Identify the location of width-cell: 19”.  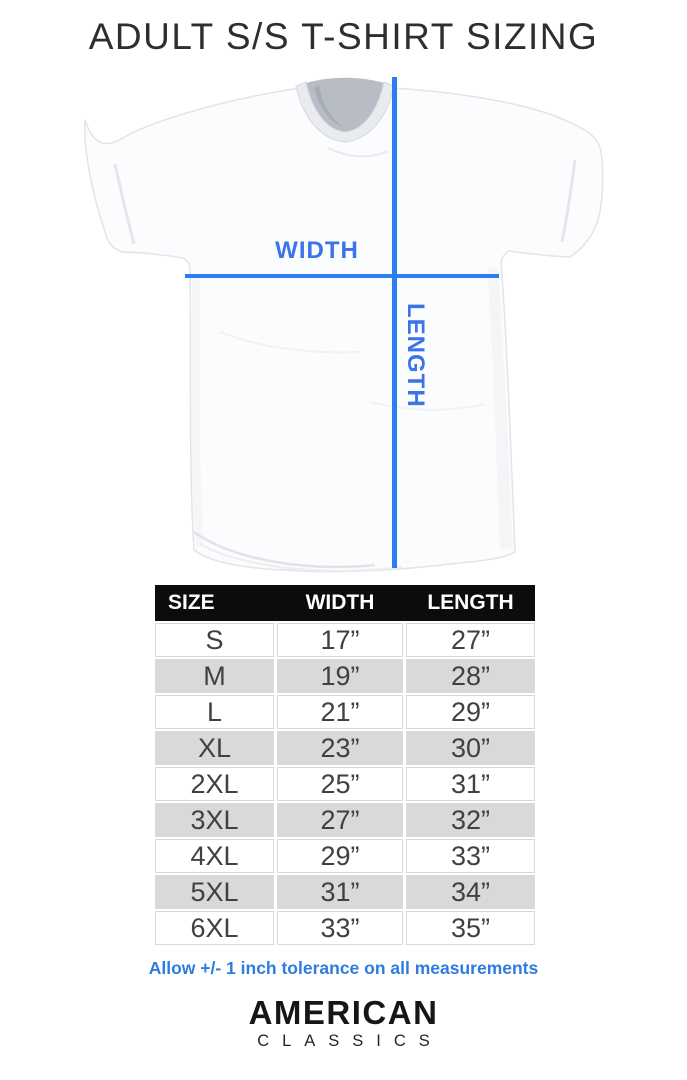
(340, 676).